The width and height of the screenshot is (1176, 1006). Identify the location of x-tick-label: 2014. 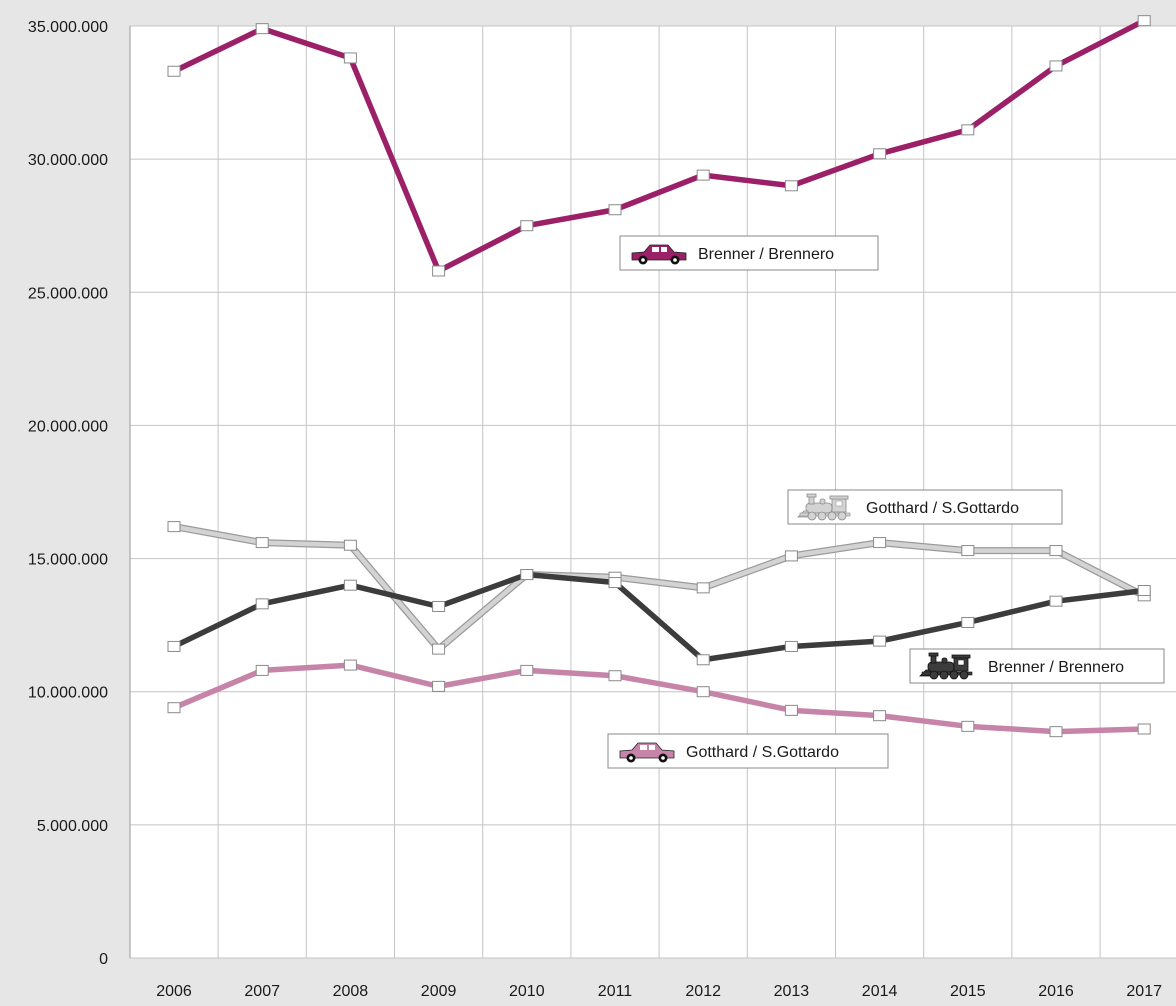
(880, 991).